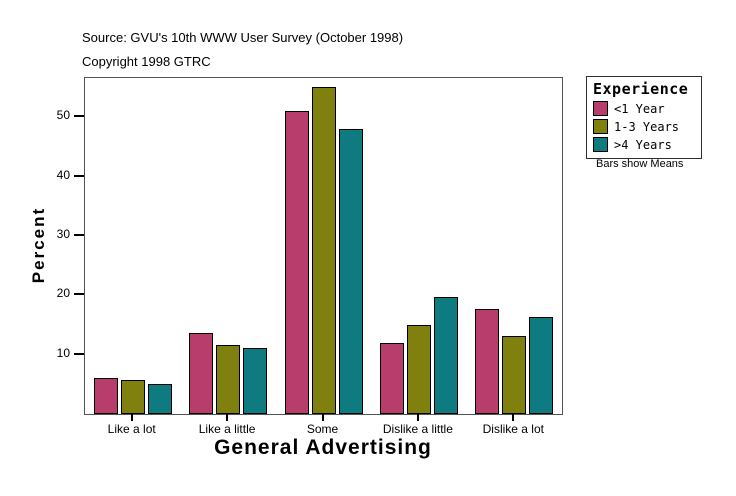  I want to click on legend-item: <1 Year, so click(644, 108).